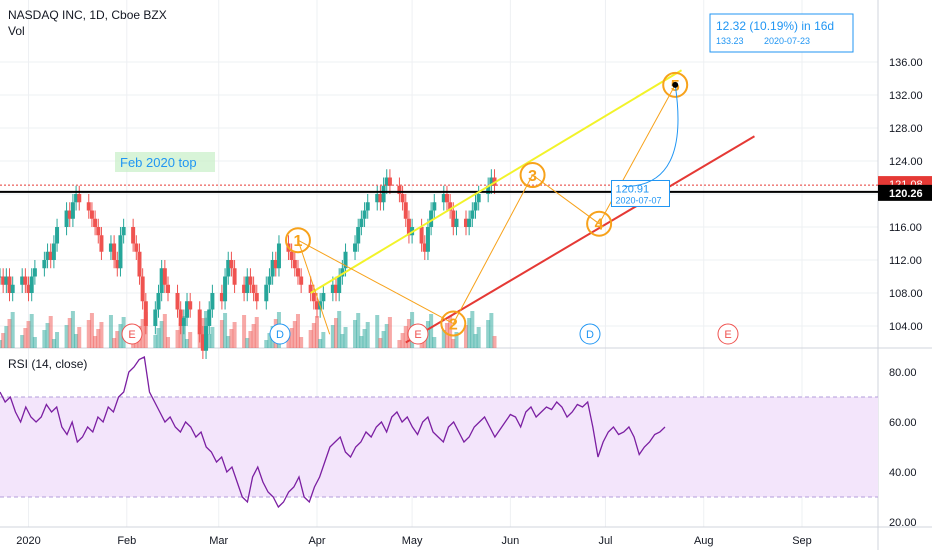 The height and width of the screenshot is (550, 932). Describe the element at coordinates (651, 135) in the screenshot. I see `projection-curve` at that location.